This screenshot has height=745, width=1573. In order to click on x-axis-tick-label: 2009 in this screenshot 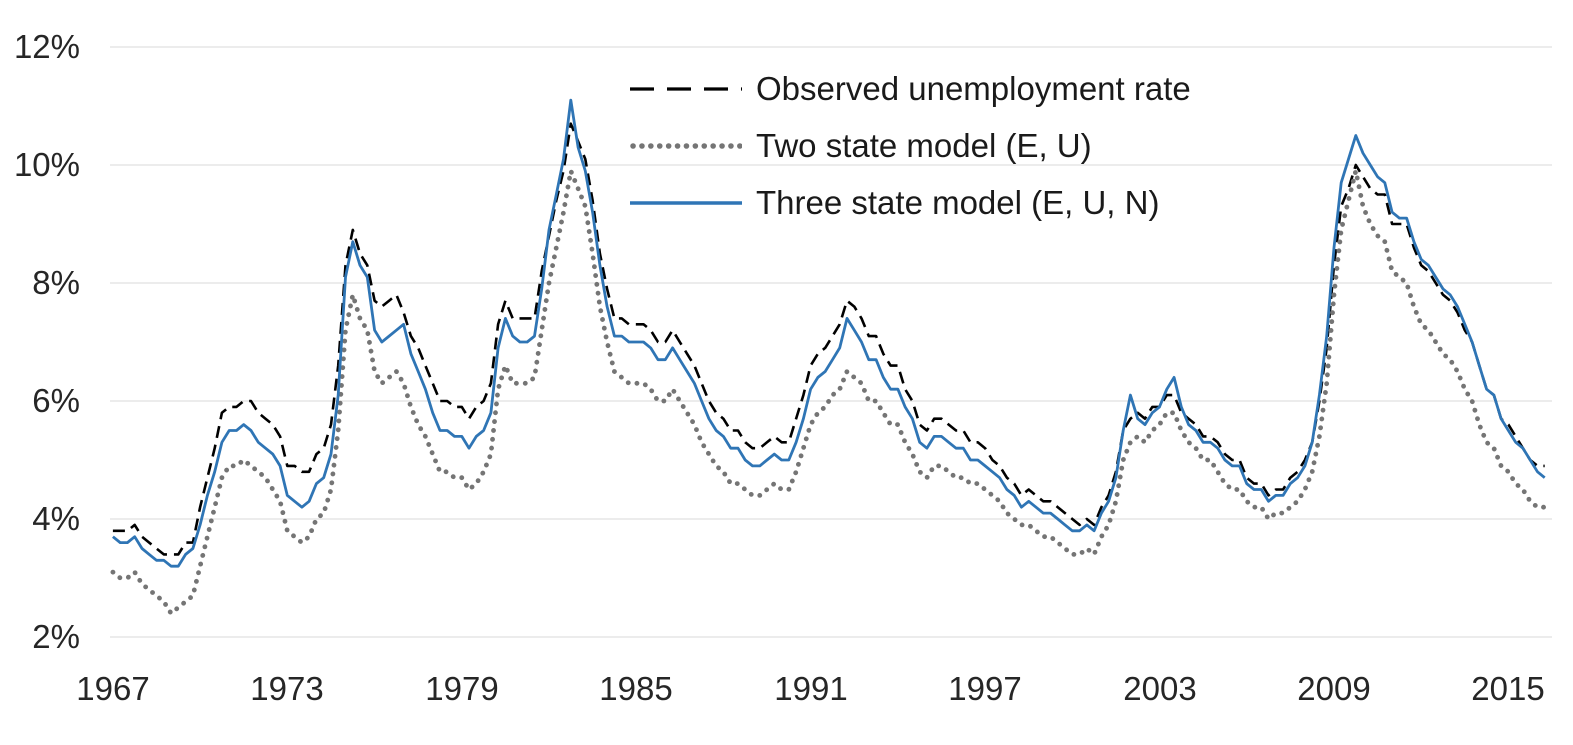, I will do `click(1334, 688)`.